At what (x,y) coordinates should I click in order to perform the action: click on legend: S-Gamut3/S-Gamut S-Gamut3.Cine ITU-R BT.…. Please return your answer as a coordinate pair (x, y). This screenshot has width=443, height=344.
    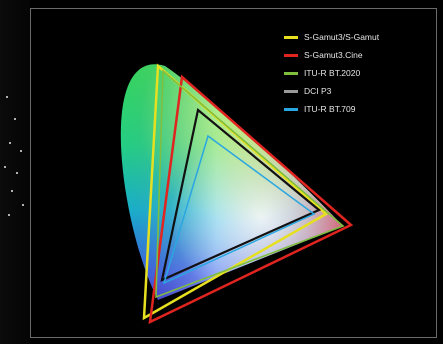
    Looking at the image, I should click on (354, 73).